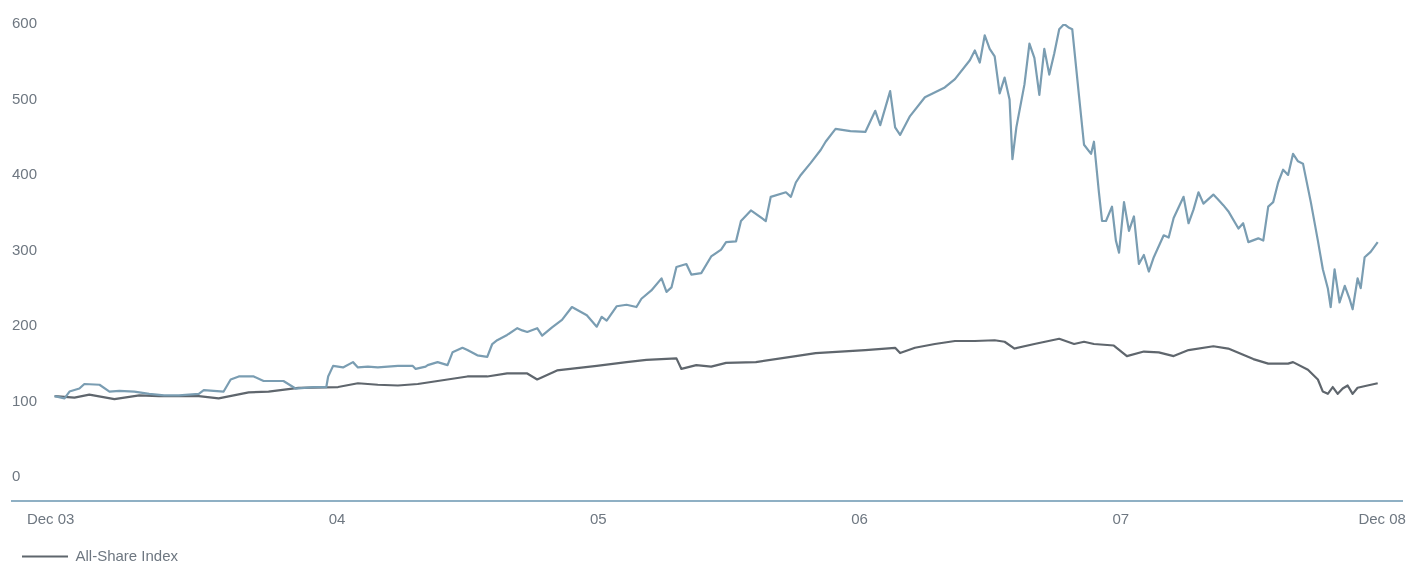  I want to click on y-tick-label: 300, so click(25, 249).